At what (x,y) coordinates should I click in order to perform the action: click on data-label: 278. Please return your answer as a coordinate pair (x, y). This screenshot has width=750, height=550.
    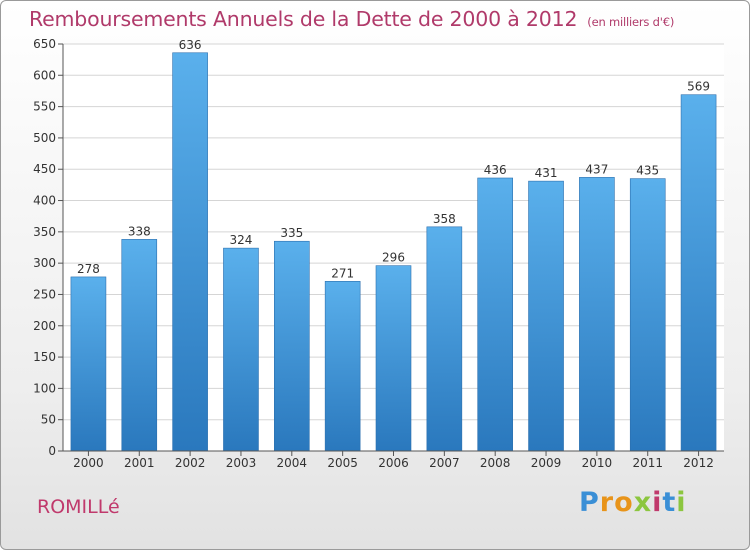
    Looking at the image, I should click on (88, 269).